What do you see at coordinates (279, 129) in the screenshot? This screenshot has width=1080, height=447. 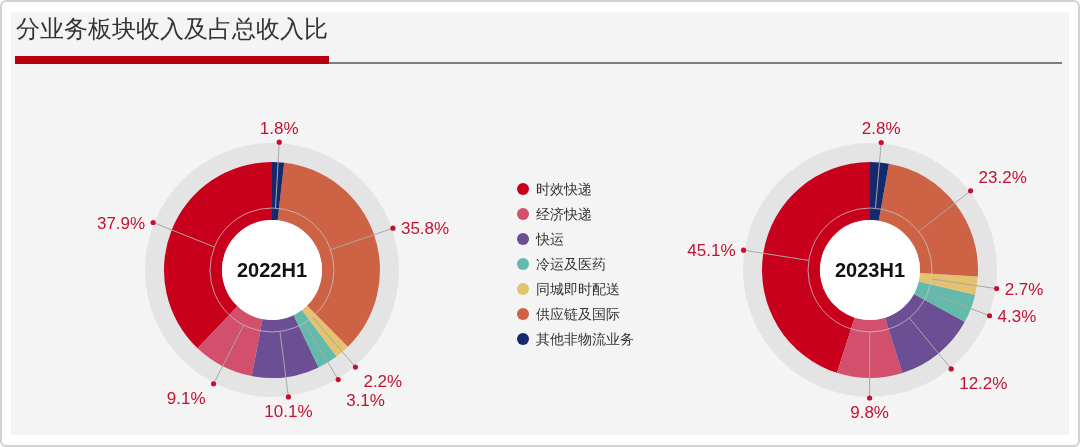 I see `data-label: 1.8%` at bounding box center [279, 129].